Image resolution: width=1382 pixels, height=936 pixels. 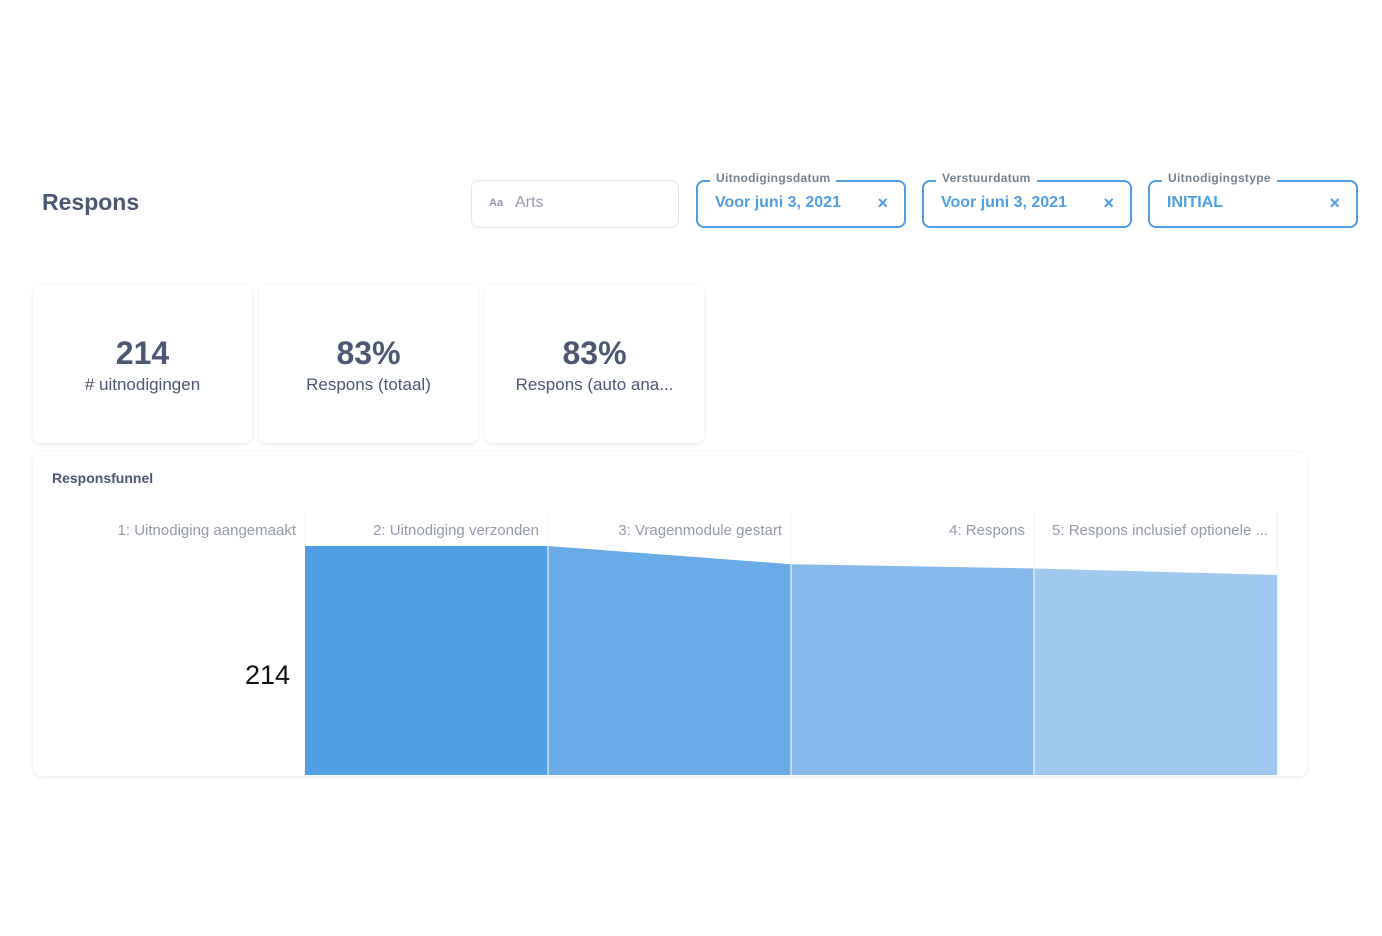 What do you see at coordinates (773, 178) in the screenshot?
I see `filter-label: Uitnodigingsdatum` at bounding box center [773, 178].